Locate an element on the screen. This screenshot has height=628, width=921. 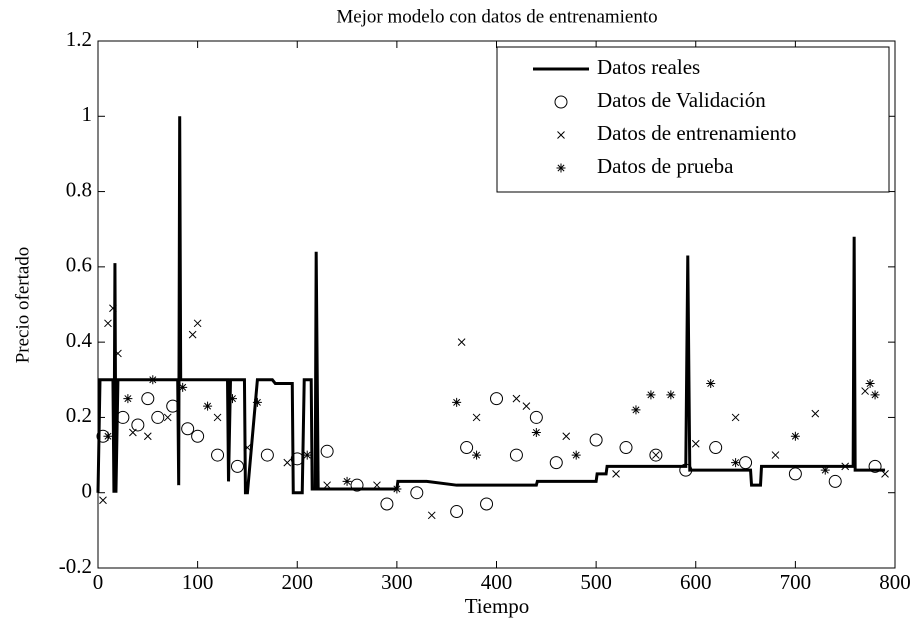
x-tick-label: 200 is located at coordinates (298, 582).